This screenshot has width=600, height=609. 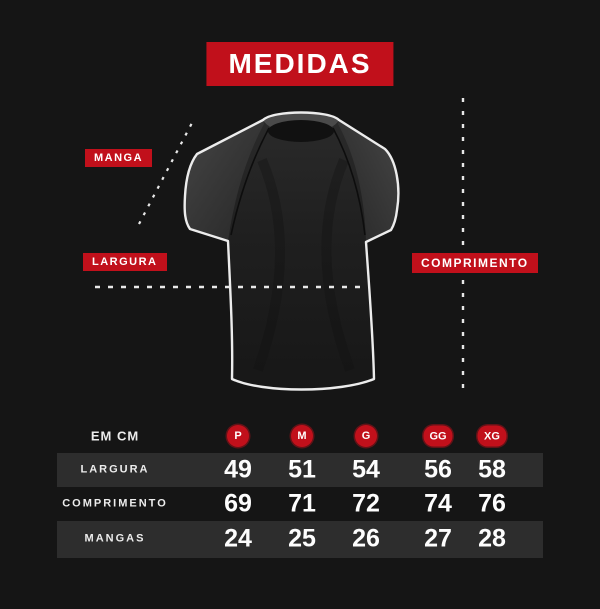 What do you see at coordinates (475, 263) in the screenshot?
I see `comprimento-label: COMPRIMENTO` at bounding box center [475, 263].